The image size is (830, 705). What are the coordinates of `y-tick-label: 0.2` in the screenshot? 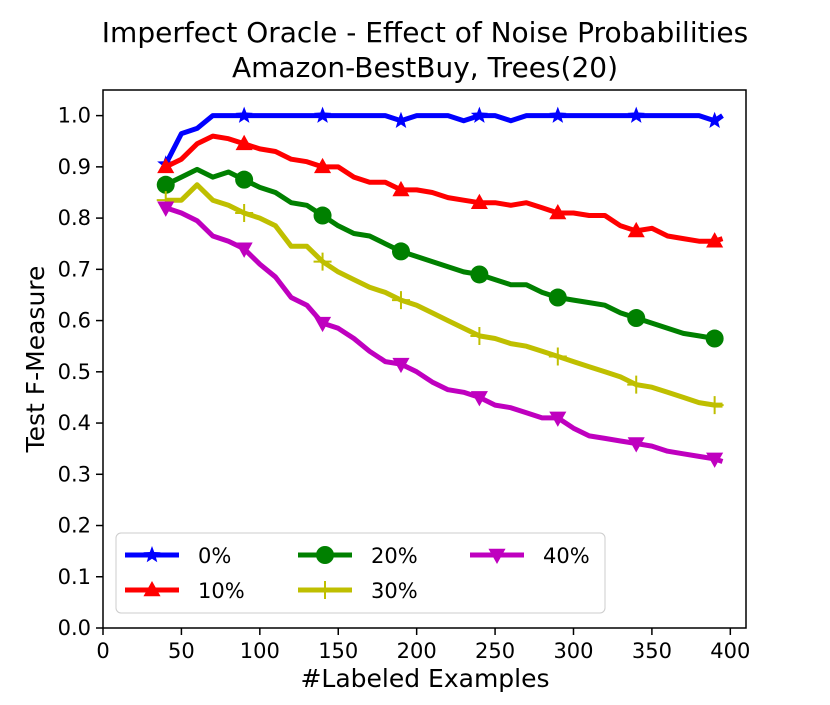 It's located at (74, 526).